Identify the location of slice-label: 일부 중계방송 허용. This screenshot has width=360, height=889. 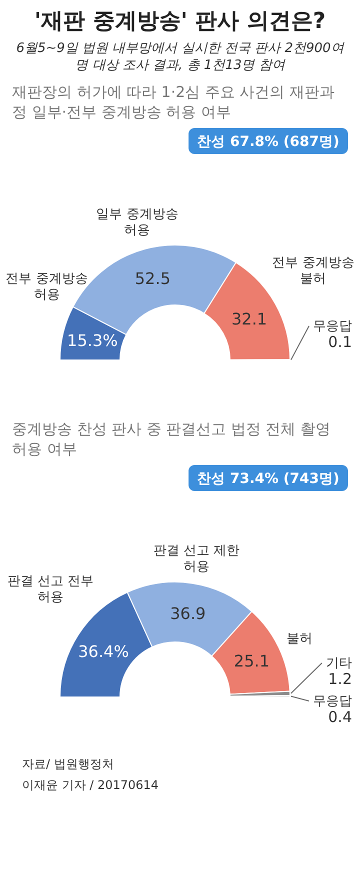
(137, 222).